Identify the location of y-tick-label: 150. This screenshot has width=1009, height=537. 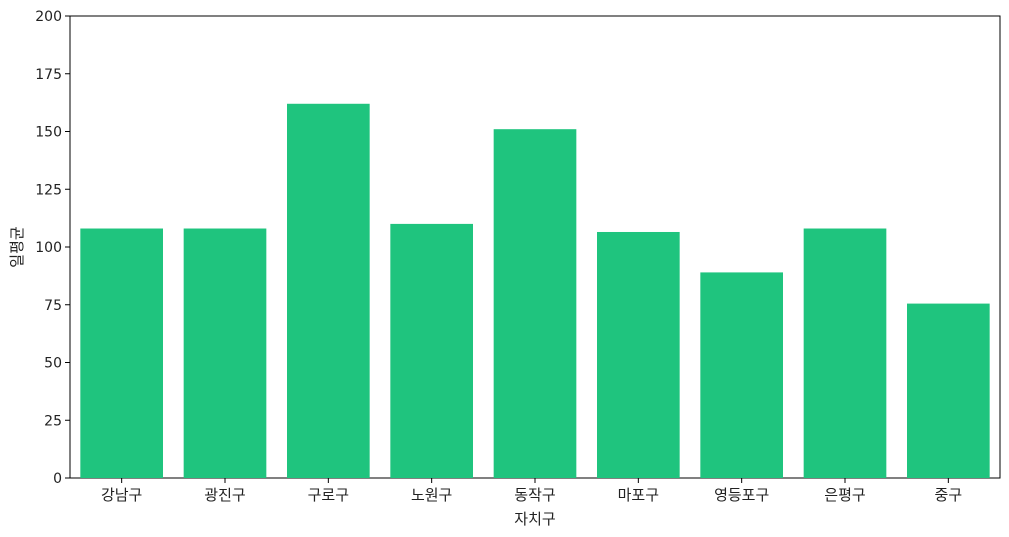
(48, 133).